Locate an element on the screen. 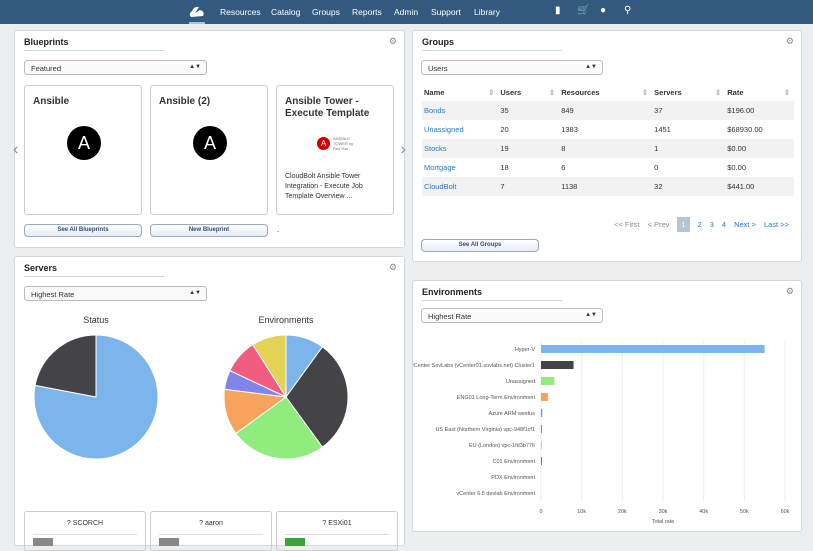 Image resolution: width=813 pixels, height=551 pixels. pager-first: << First is located at coordinates (627, 224).